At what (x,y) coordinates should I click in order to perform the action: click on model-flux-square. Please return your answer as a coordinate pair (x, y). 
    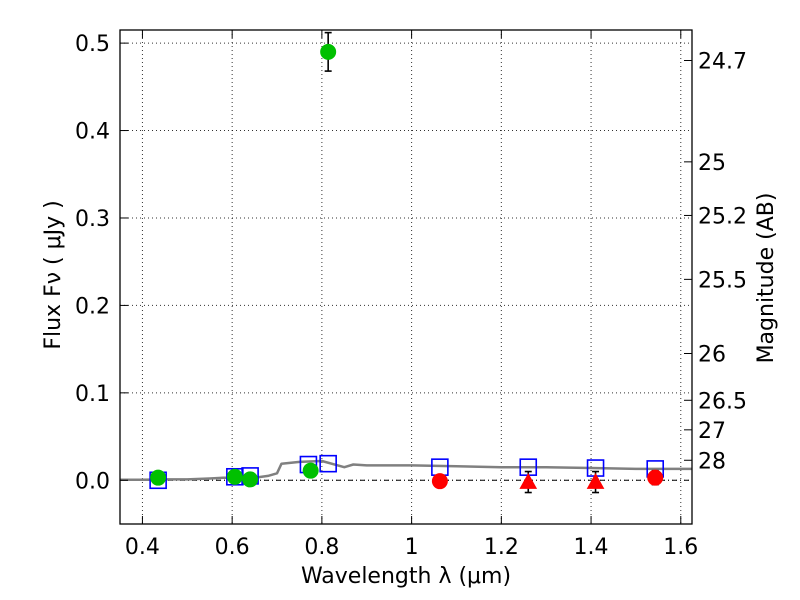
    Looking at the image, I should click on (328, 463).